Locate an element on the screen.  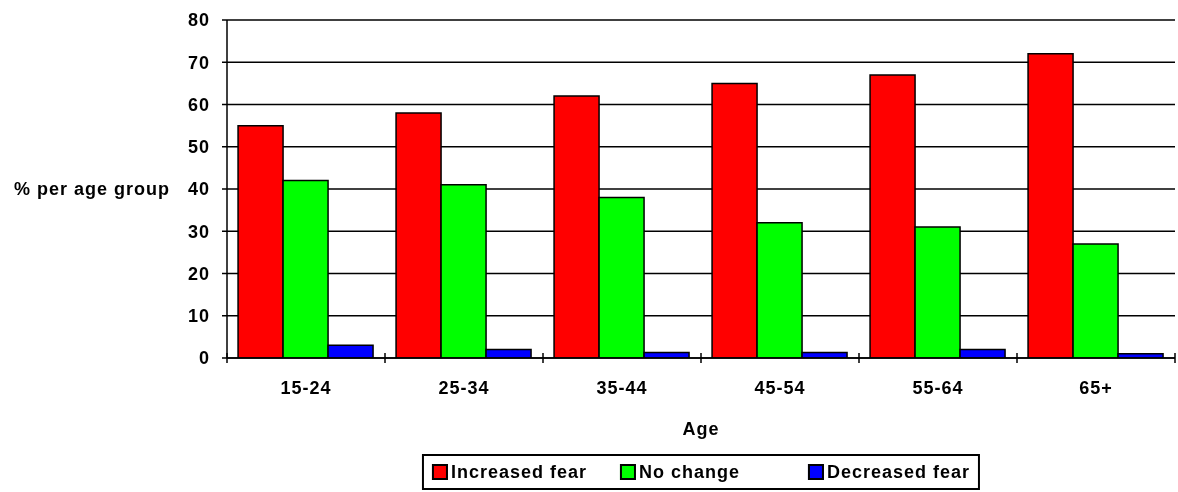
x-tick-label: 25-34 is located at coordinates (464, 388).